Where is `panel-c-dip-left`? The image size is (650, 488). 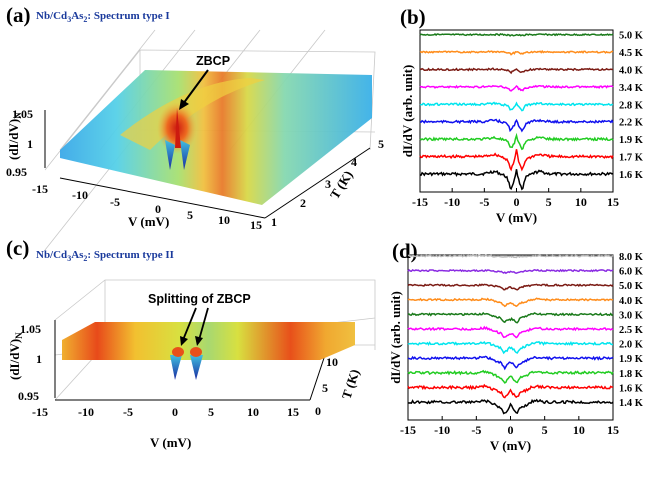 panel-c-dip-left is located at coordinates (176, 367).